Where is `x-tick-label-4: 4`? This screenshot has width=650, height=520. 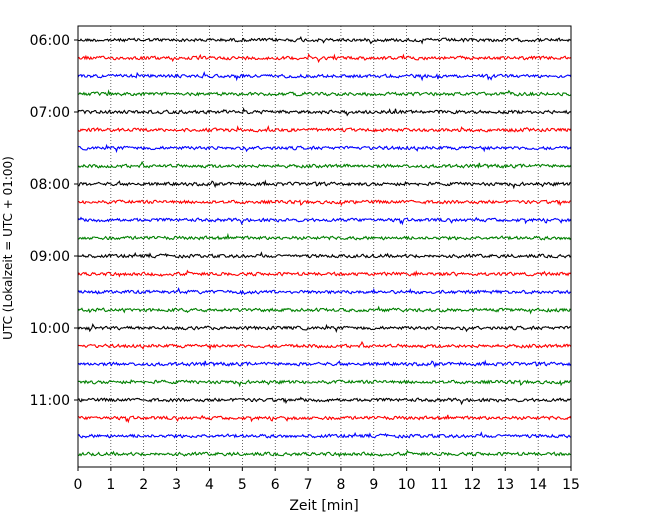
x-tick-label-4: 4 is located at coordinates (209, 485).